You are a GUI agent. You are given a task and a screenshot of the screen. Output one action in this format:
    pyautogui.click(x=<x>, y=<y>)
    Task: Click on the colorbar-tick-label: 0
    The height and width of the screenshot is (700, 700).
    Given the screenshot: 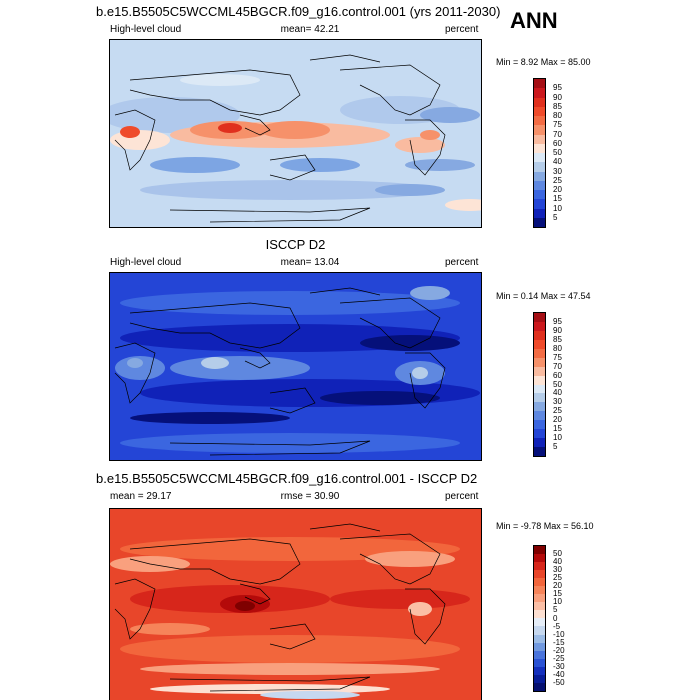 What is the action you would take?
    pyautogui.click(x=555, y=618)
    